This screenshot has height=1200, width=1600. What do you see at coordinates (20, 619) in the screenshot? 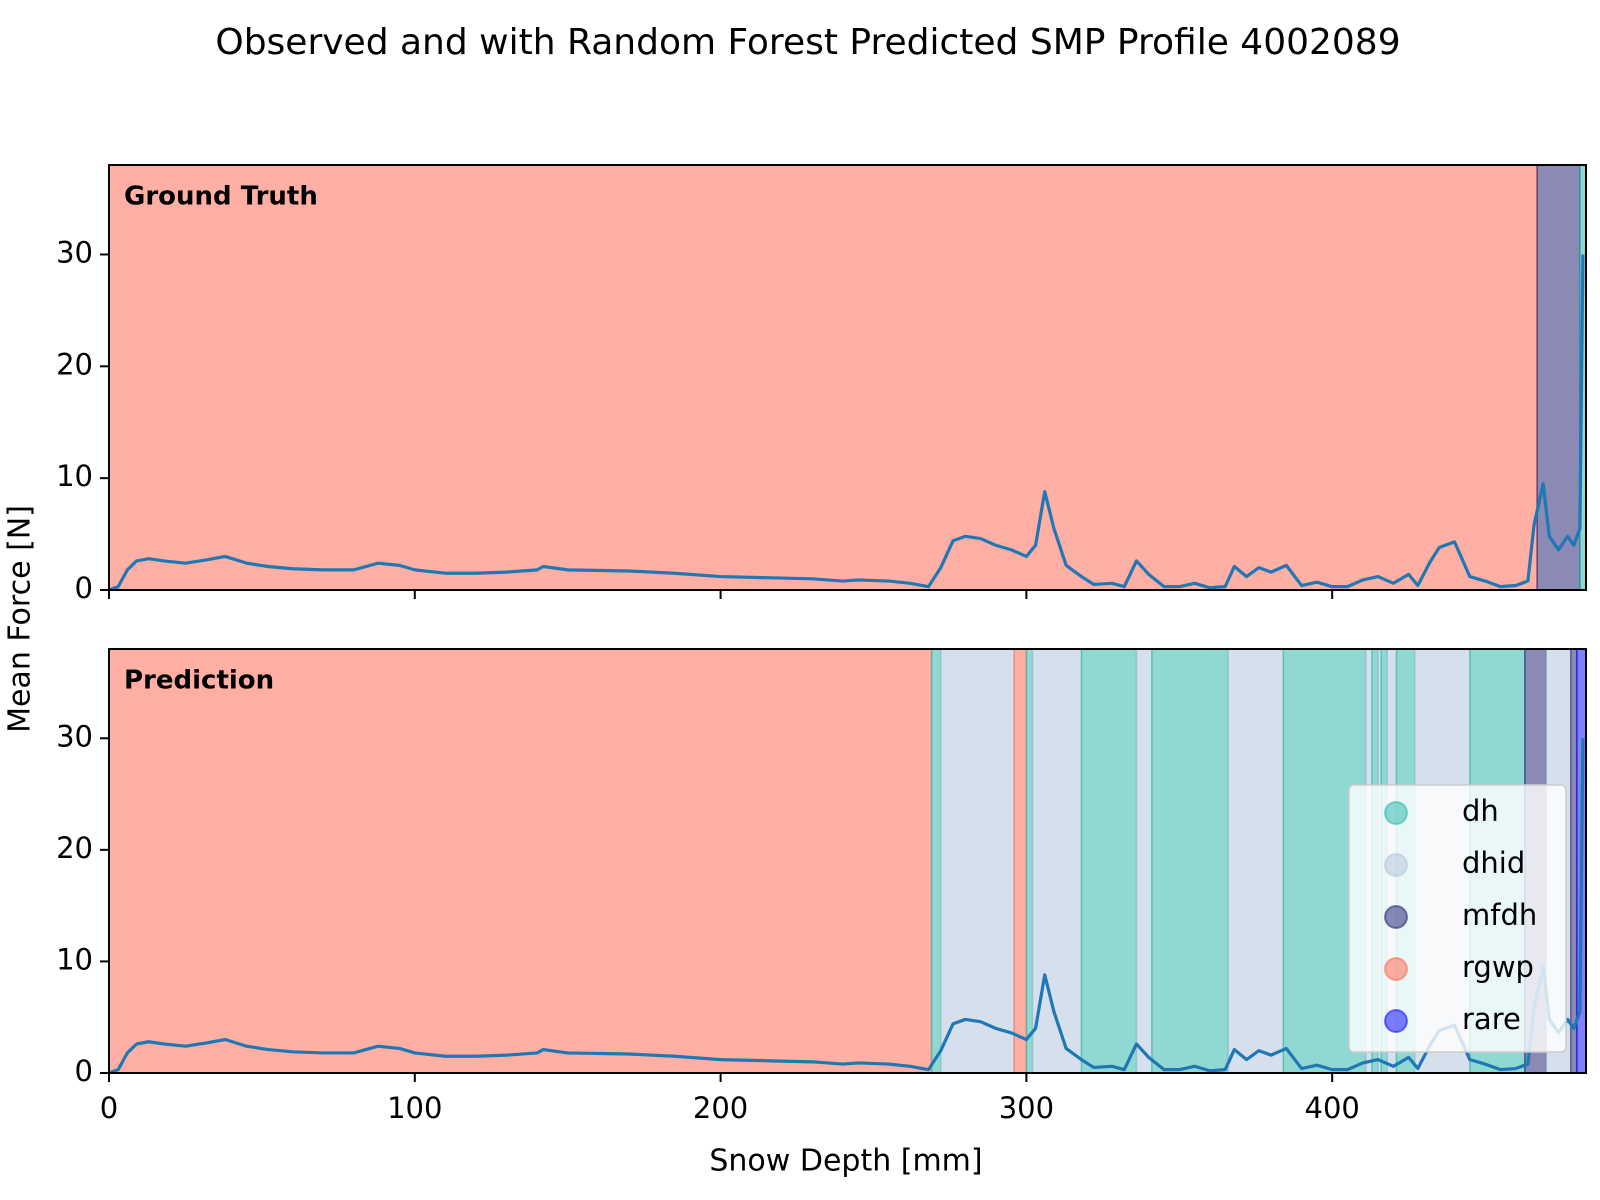
I see `y-axis-label: Mean Force [N]` at bounding box center [20, 619].